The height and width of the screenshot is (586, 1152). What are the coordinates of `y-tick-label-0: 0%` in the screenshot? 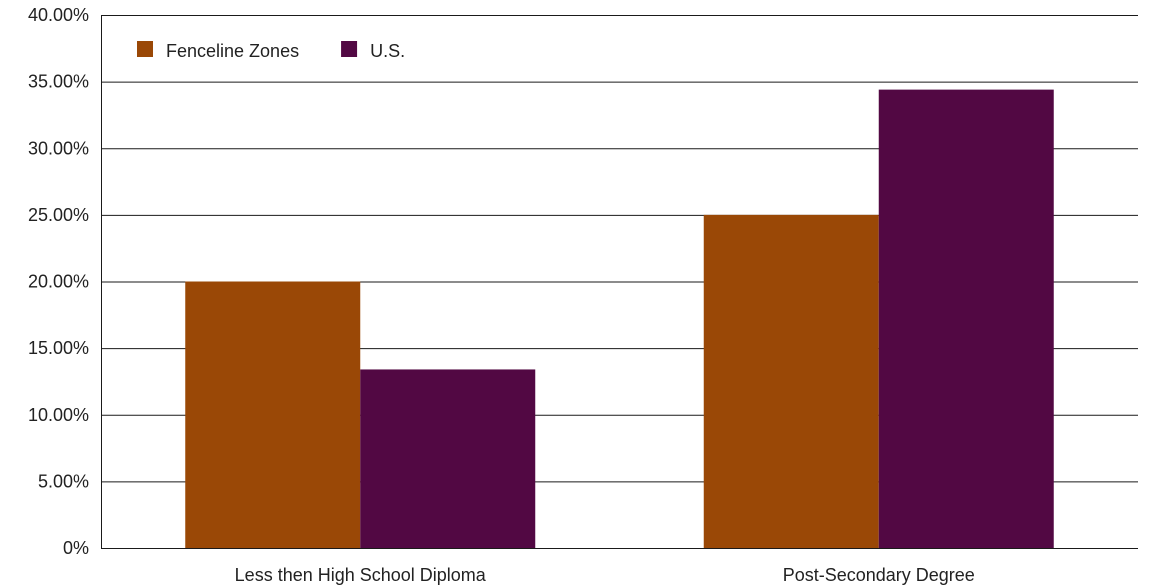 It's located at (76, 548).